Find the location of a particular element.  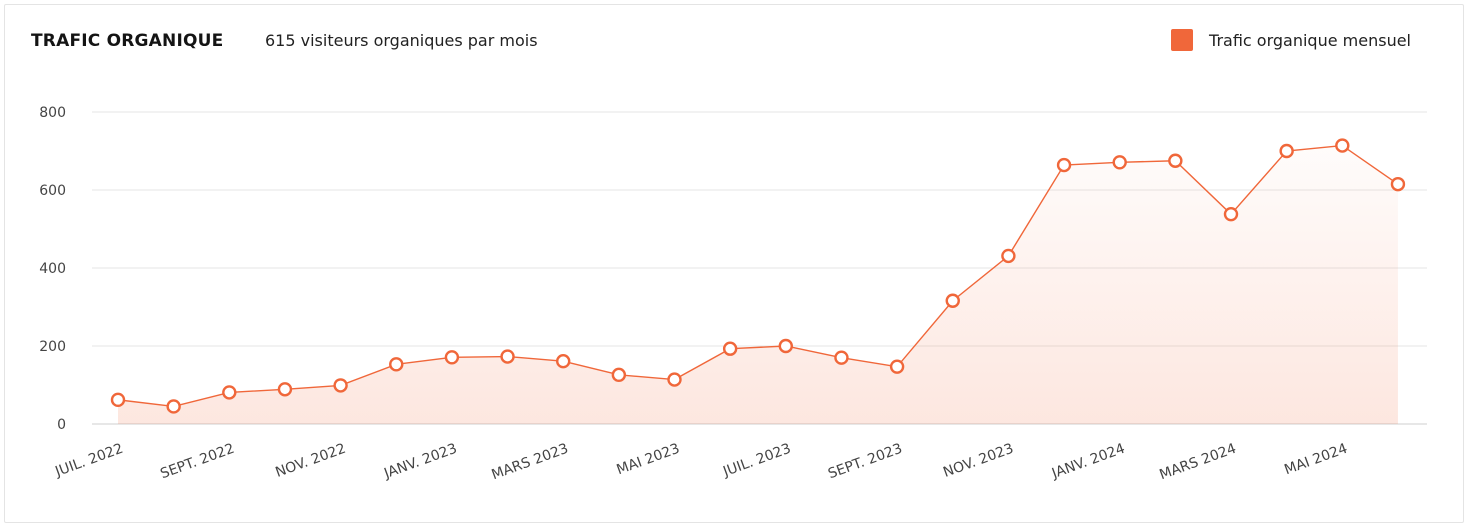

chart-legend: Trafic organique mensuel is located at coordinates (1291, 40).